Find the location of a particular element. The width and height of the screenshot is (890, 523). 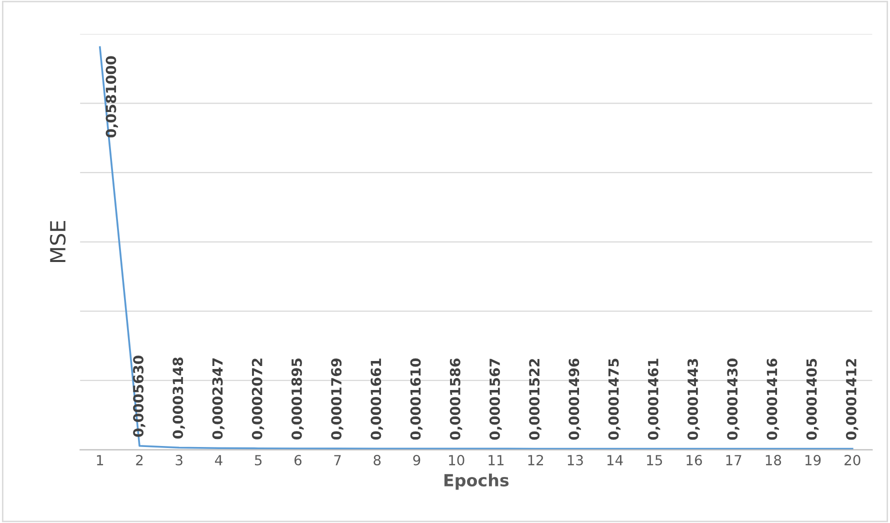

data-label: 0,0001475 is located at coordinates (614, 399).